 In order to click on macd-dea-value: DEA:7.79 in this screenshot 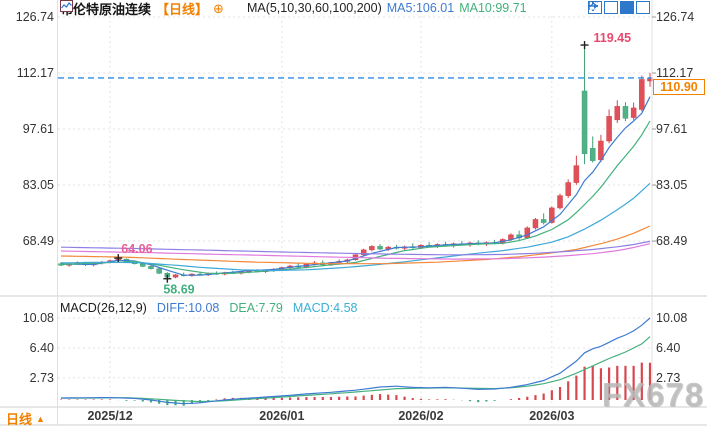, I will do `click(256, 307)`.